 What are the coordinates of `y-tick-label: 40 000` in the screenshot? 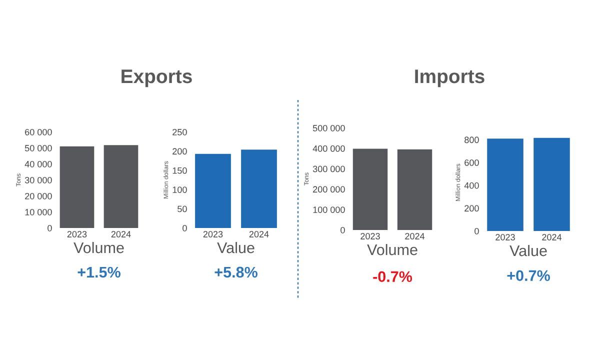 It's located at (38, 164).